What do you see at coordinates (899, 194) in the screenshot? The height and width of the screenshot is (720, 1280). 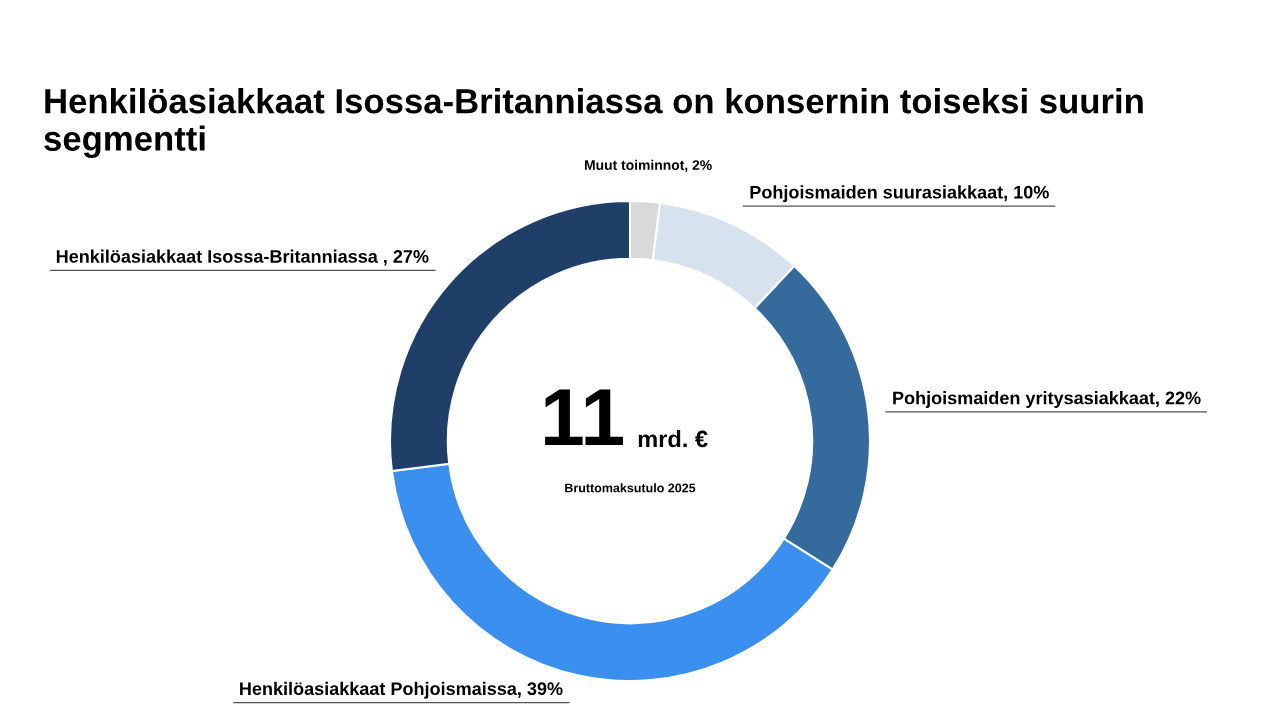 I see `slice-label: Pohjoismaiden suurasiakkaat, 10%` at bounding box center [899, 194].